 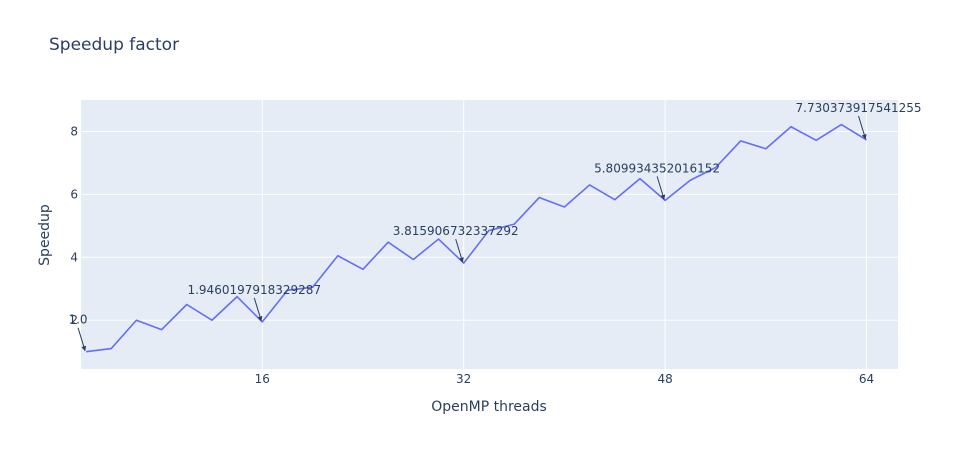 What do you see at coordinates (664, 379) in the screenshot?
I see `x-tick-label: 48` at bounding box center [664, 379].